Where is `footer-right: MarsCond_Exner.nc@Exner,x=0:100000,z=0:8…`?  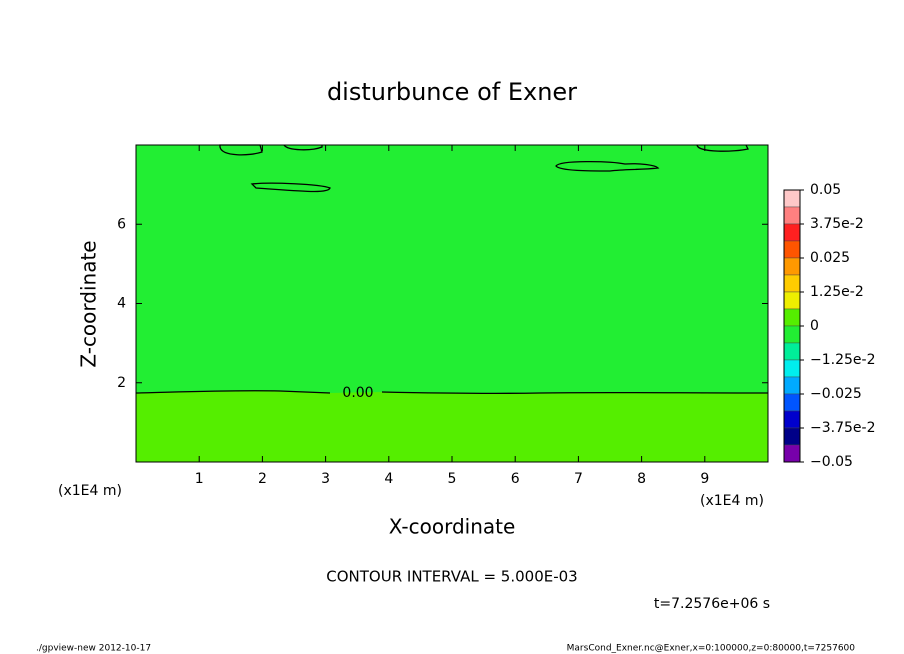
footer-right: MarsCond_Exner.nc@Exner,x=0:100000,z=0:8… is located at coordinates (711, 649).